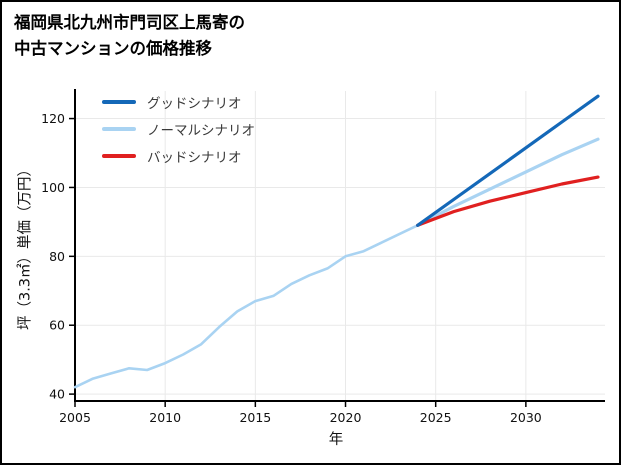 This screenshot has height=465, width=621. Describe the element at coordinates (346, 417) in the screenshot. I see `x-tick-label: 2020` at that location.